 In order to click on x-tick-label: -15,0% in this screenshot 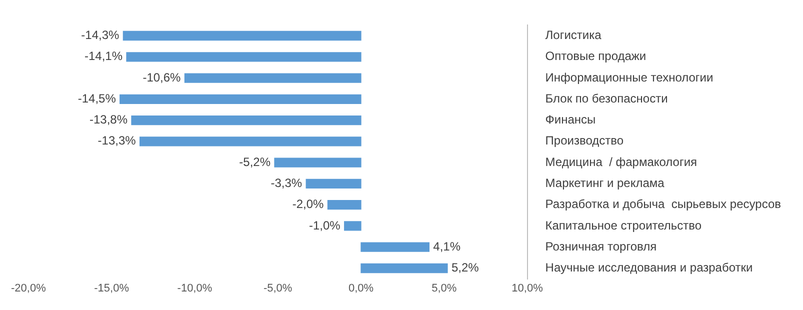, I will do `click(112, 288)`.